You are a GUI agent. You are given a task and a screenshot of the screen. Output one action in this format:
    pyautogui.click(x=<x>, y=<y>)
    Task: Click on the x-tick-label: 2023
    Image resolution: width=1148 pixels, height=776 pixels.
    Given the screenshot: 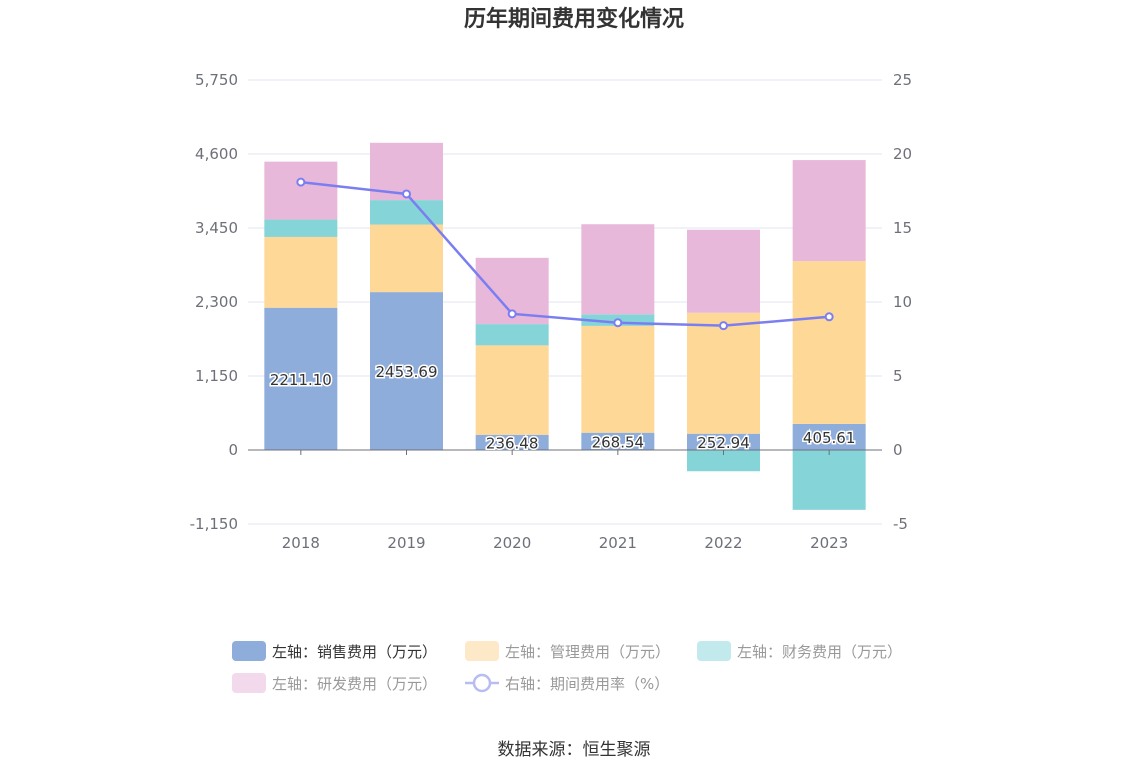 What is the action you would take?
    pyautogui.click(x=829, y=543)
    